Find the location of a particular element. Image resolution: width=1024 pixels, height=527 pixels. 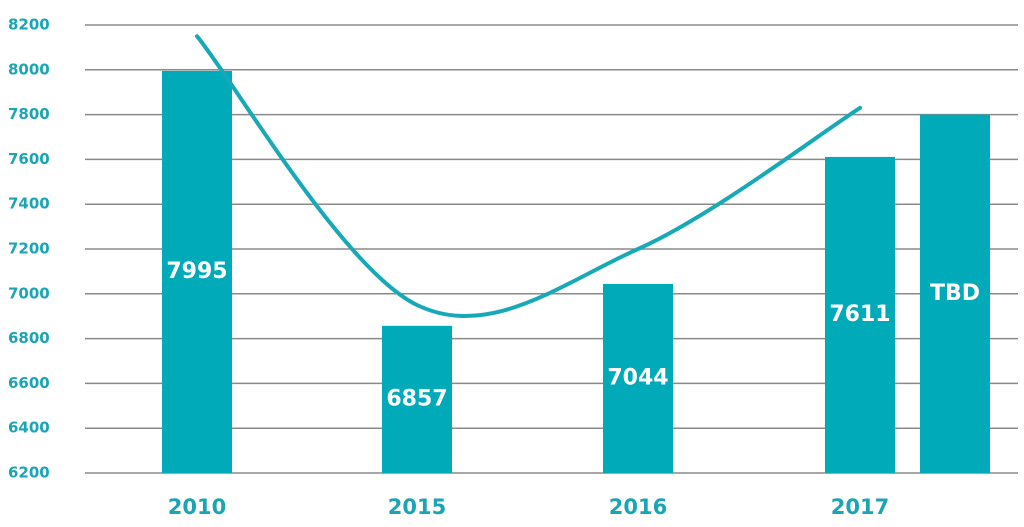

y-tick-label: 7600 is located at coordinates (29, 159).